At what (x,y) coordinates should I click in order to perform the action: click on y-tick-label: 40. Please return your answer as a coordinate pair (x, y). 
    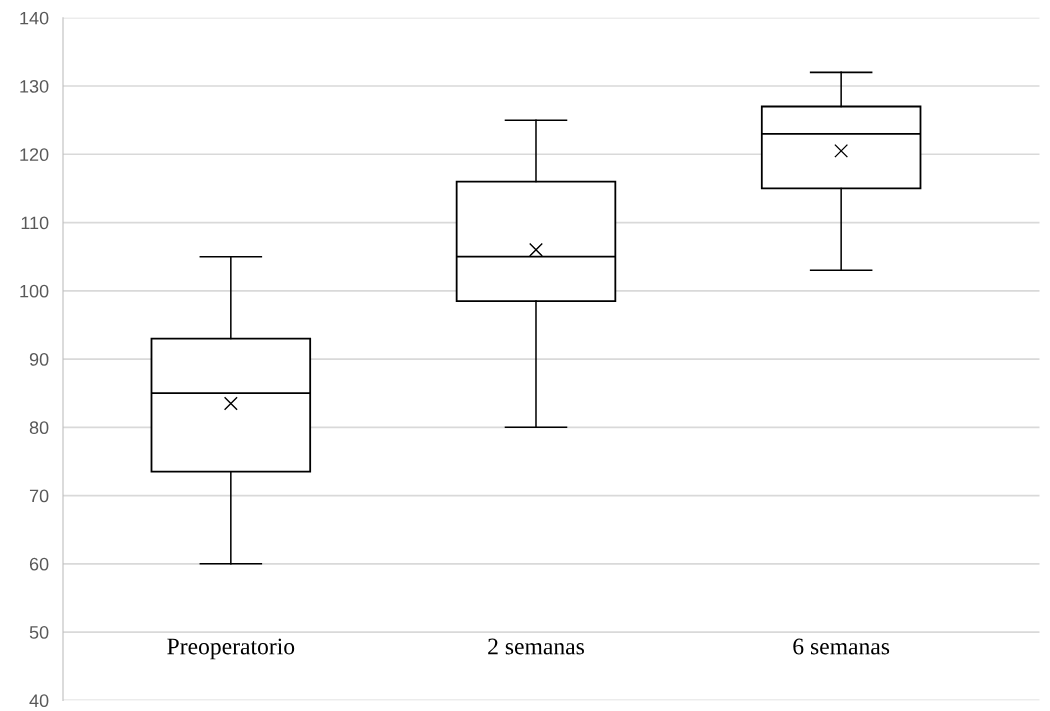
    Looking at the image, I should click on (39, 701).